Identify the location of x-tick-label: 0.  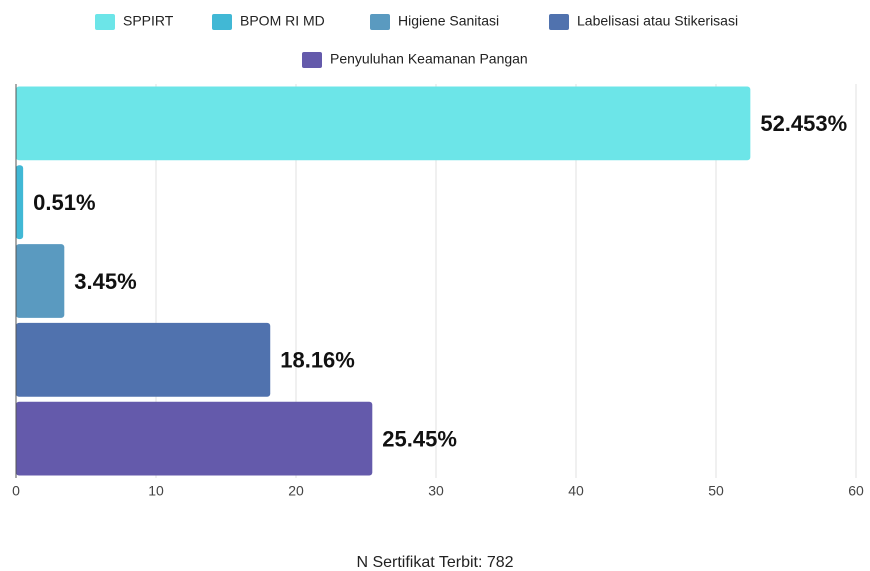
(16, 491).